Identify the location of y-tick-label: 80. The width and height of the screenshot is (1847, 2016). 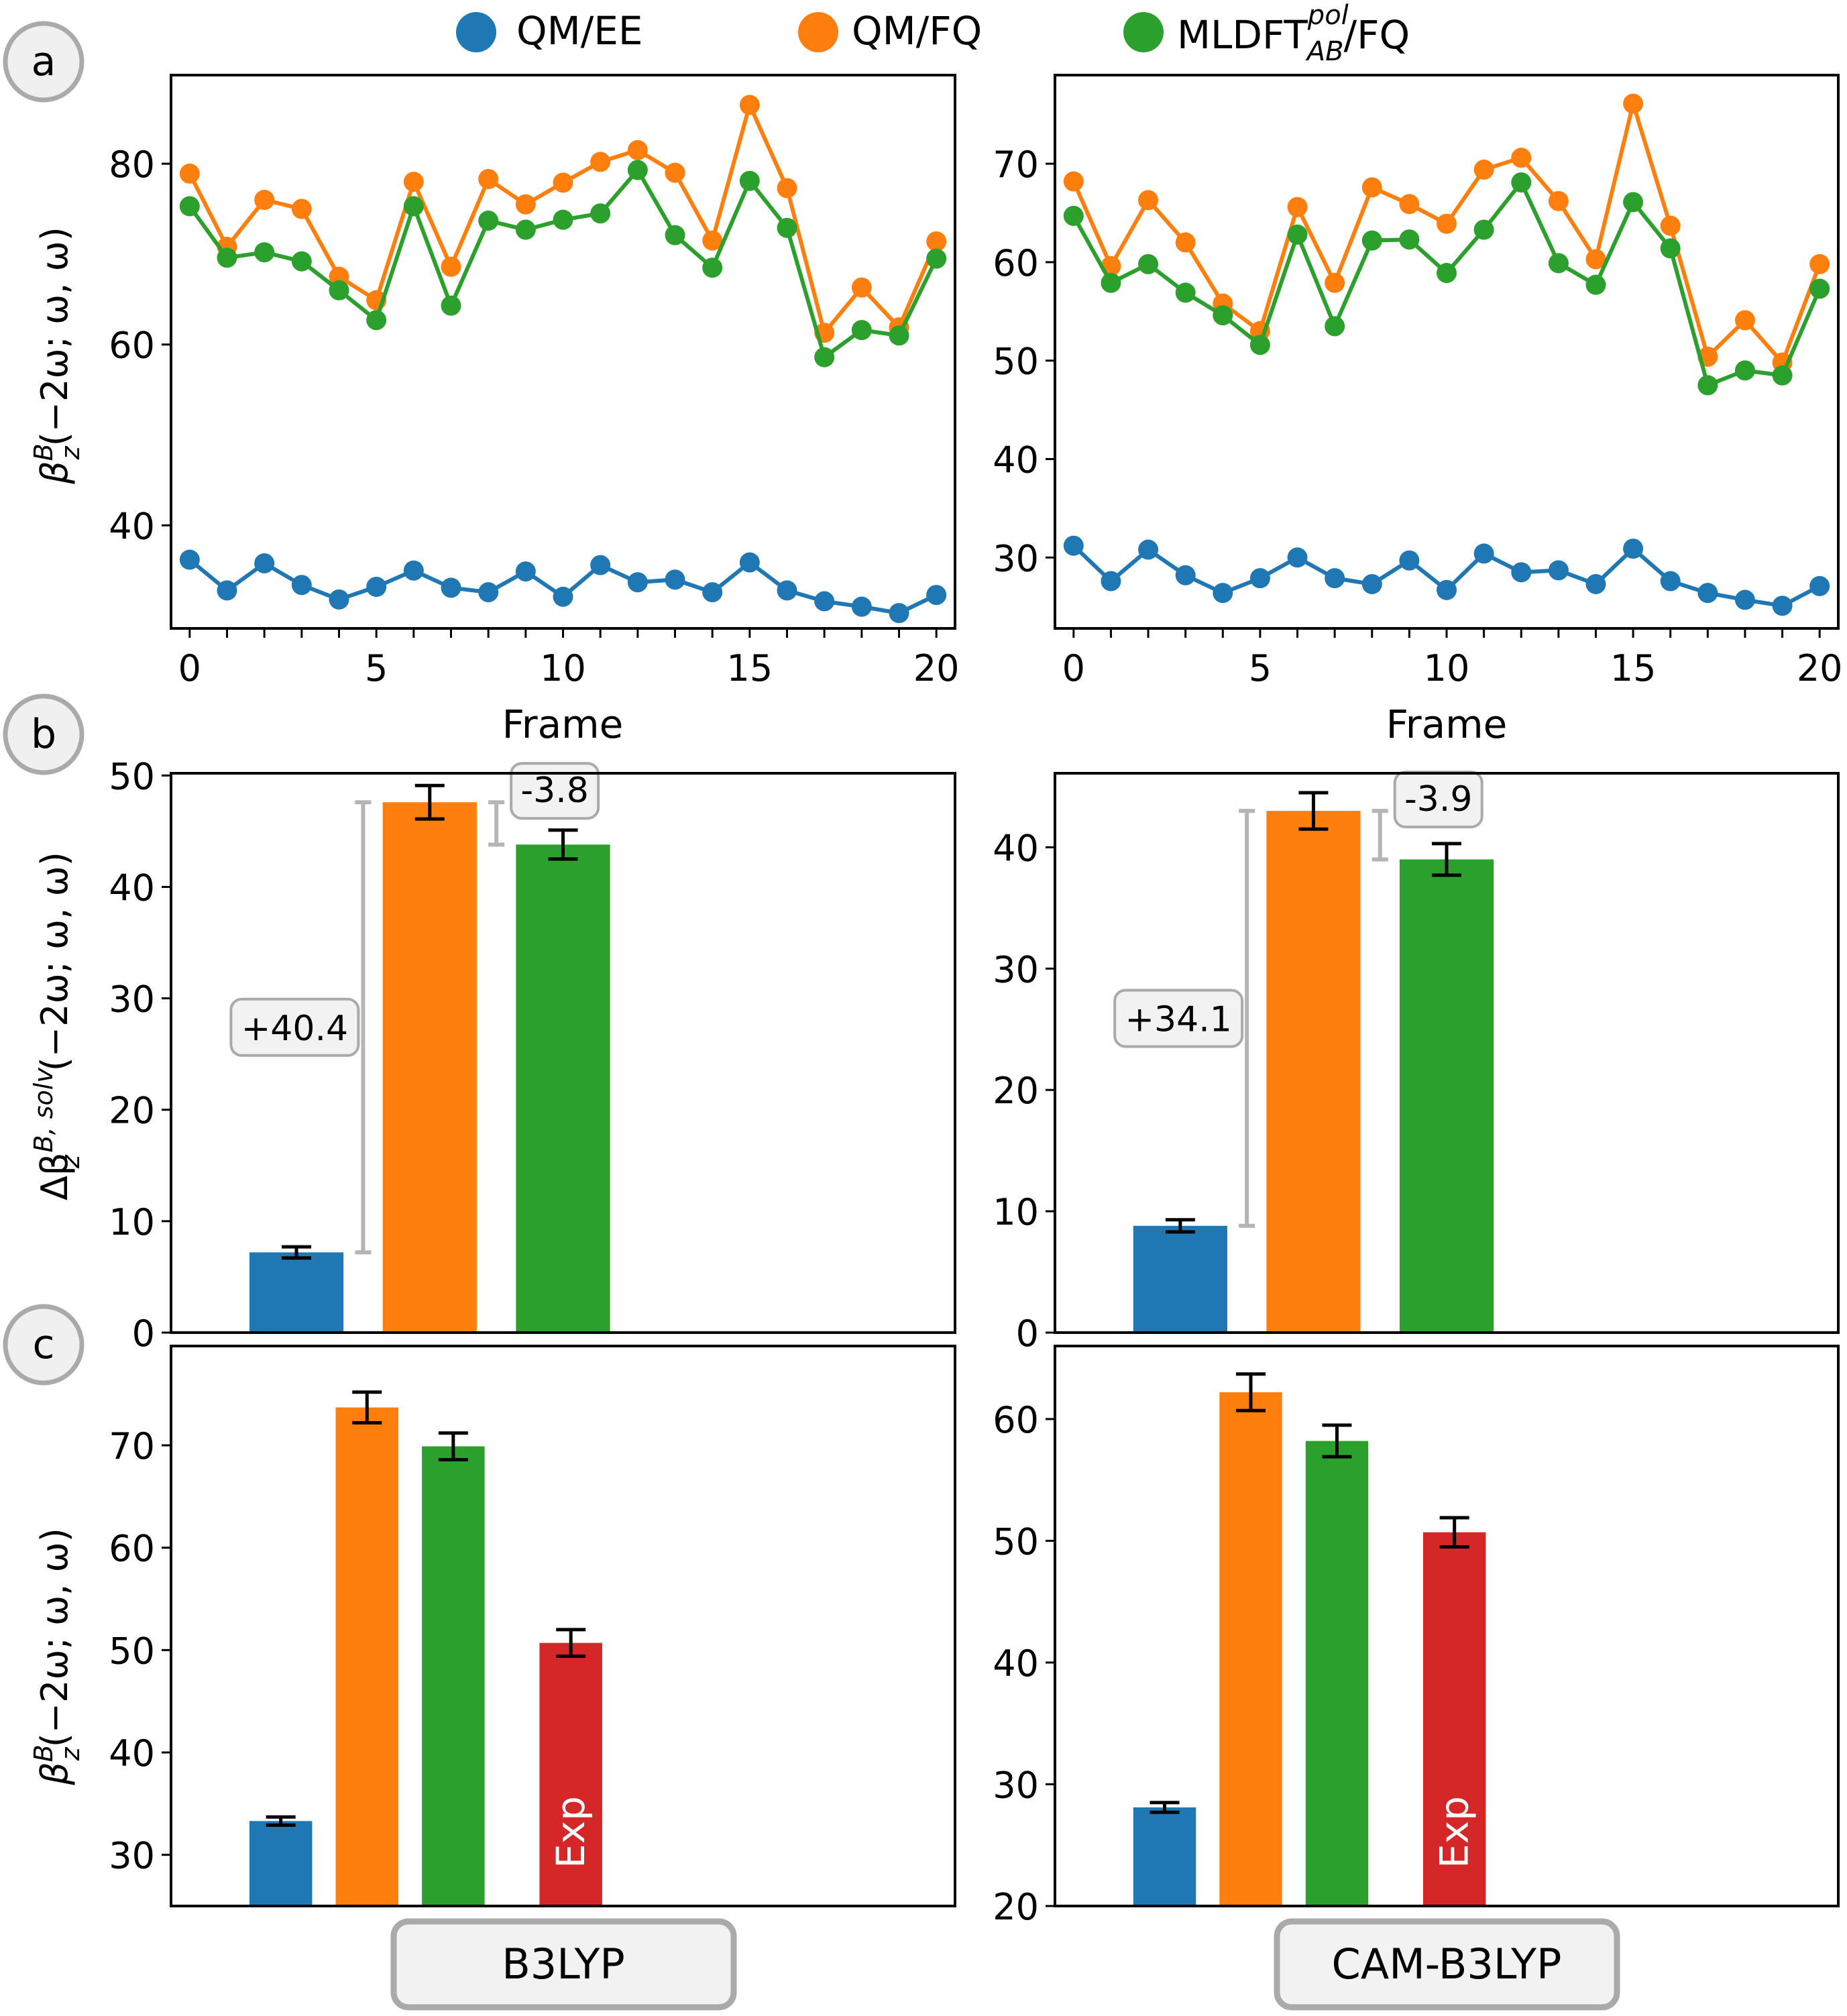
(132, 165).